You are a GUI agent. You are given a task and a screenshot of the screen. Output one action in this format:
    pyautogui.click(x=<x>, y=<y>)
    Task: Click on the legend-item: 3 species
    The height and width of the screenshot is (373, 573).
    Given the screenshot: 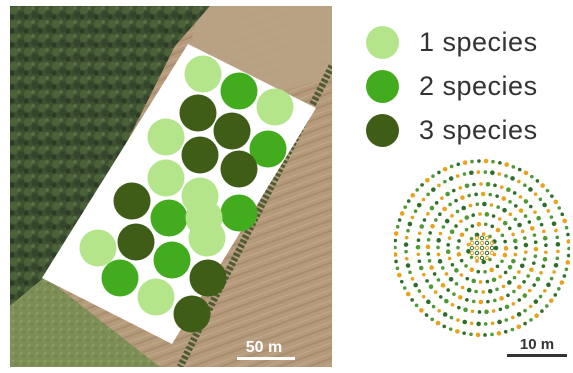 What is the action you would take?
    pyautogui.click(x=466, y=130)
    